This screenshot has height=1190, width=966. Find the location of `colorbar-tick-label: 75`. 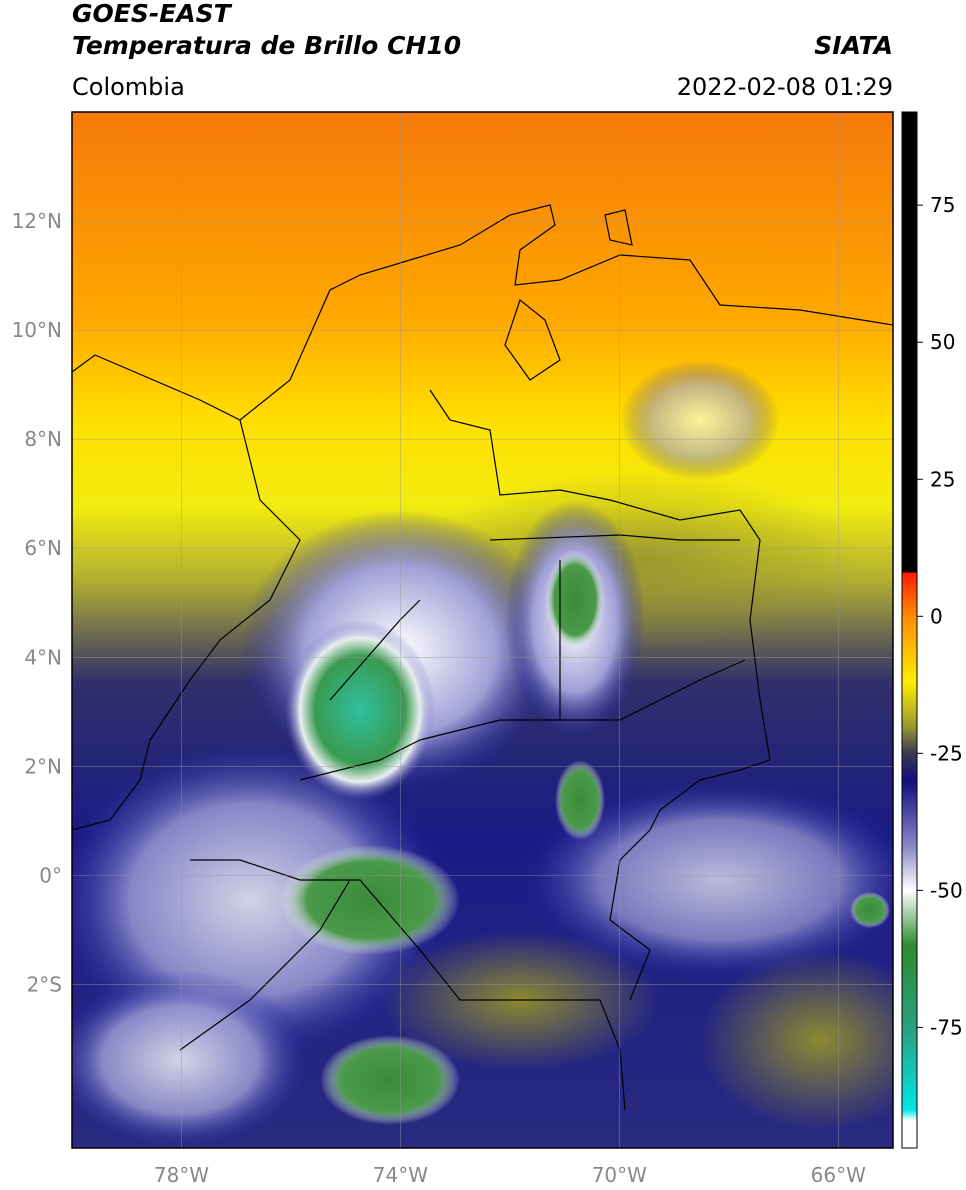

colorbar-tick-label: 75 is located at coordinates (942, 205).